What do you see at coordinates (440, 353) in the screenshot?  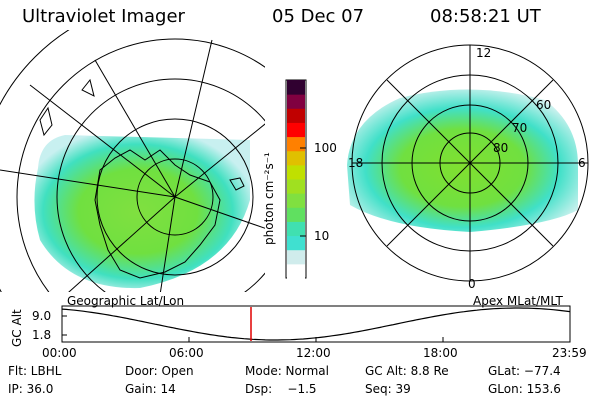 I see `altitude-xtick: 18:00` at bounding box center [440, 353].